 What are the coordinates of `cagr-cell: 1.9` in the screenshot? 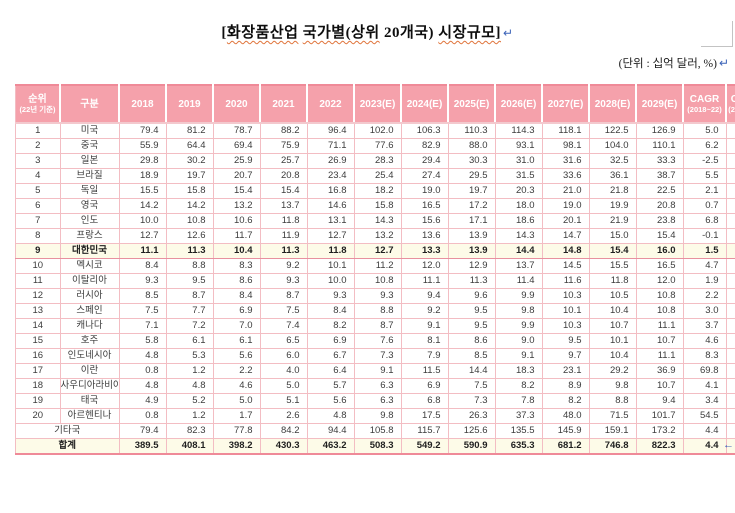 It's located at (704, 281).